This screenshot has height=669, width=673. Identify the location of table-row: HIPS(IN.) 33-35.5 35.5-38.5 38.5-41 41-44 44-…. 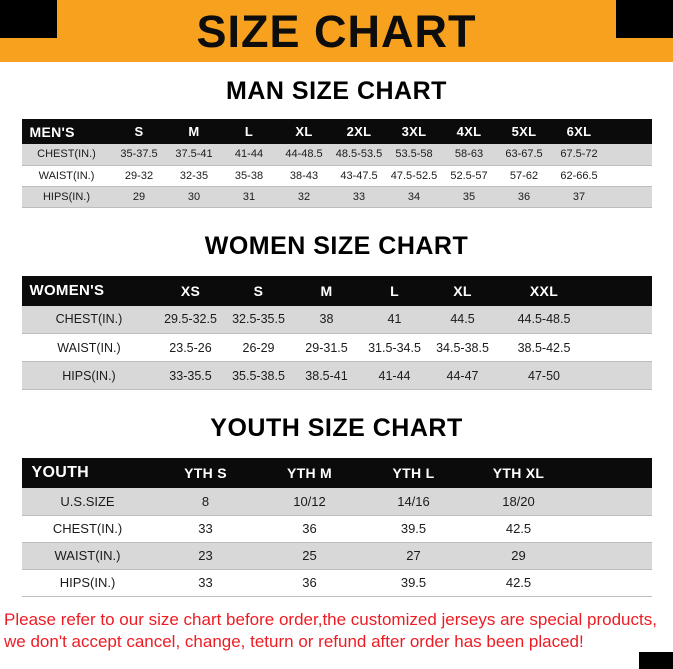
(336, 375).